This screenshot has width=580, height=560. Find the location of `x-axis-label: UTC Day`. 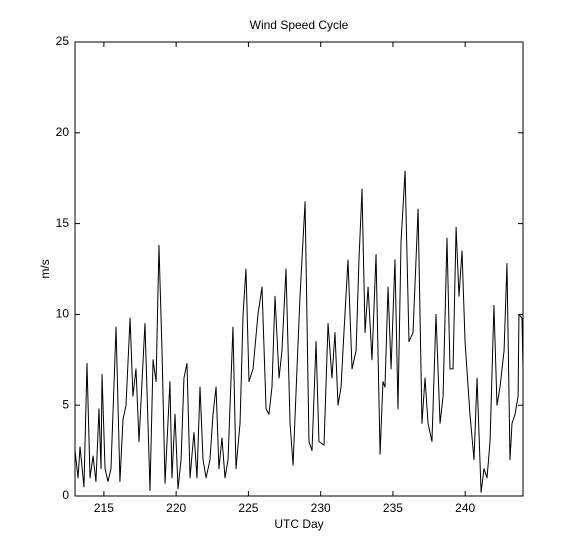

x-axis-label: UTC Day is located at coordinates (298, 524).